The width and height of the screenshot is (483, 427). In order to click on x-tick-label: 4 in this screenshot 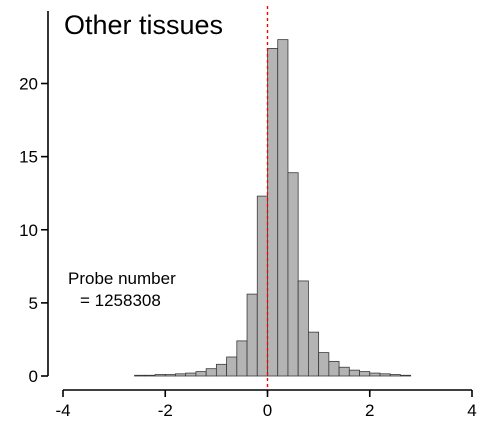, I will do `click(471, 410)`.